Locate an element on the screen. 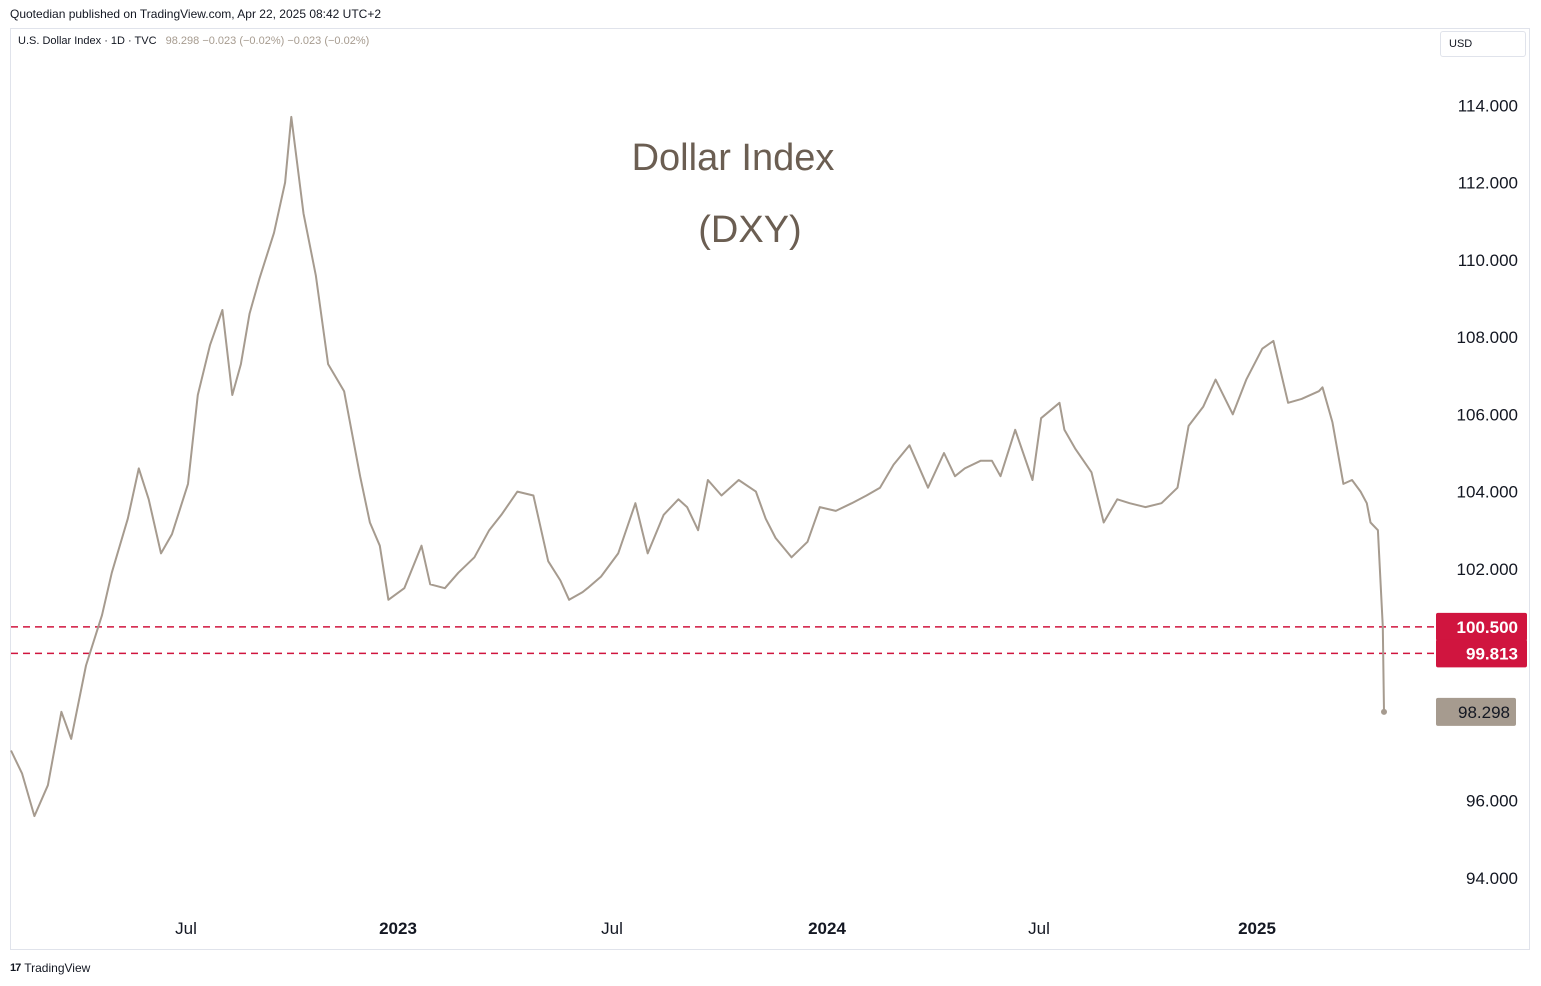  last-point-marker is located at coordinates (1384, 711).